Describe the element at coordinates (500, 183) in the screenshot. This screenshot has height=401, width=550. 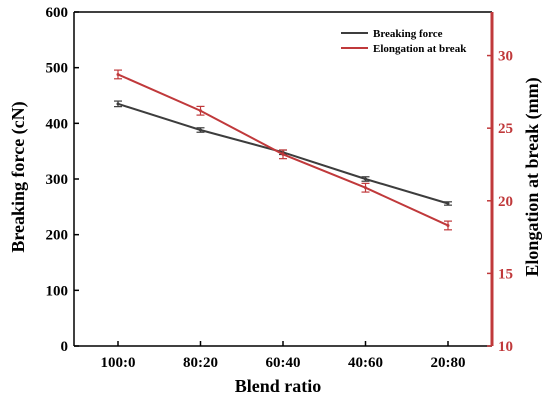
I see `right-y-axis: 10 15 20 25 30` at that location.